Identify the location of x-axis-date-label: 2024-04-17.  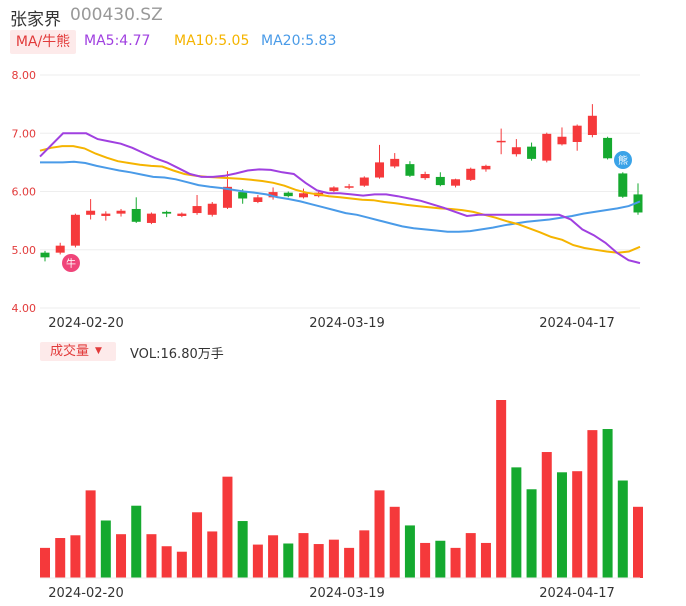
(577, 323).